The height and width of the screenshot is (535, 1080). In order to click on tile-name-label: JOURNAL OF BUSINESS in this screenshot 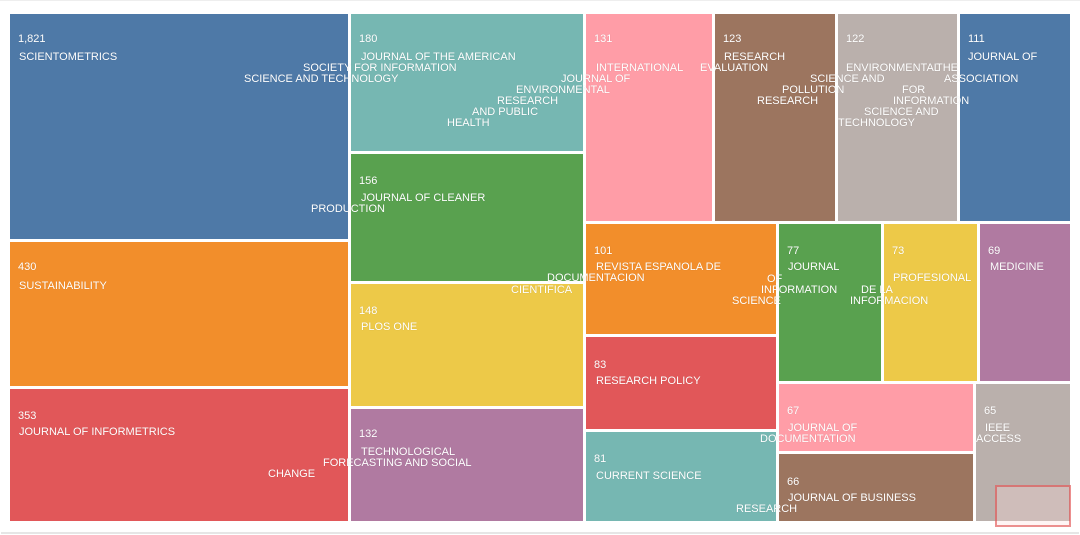, I will do `click(852, 498)`.